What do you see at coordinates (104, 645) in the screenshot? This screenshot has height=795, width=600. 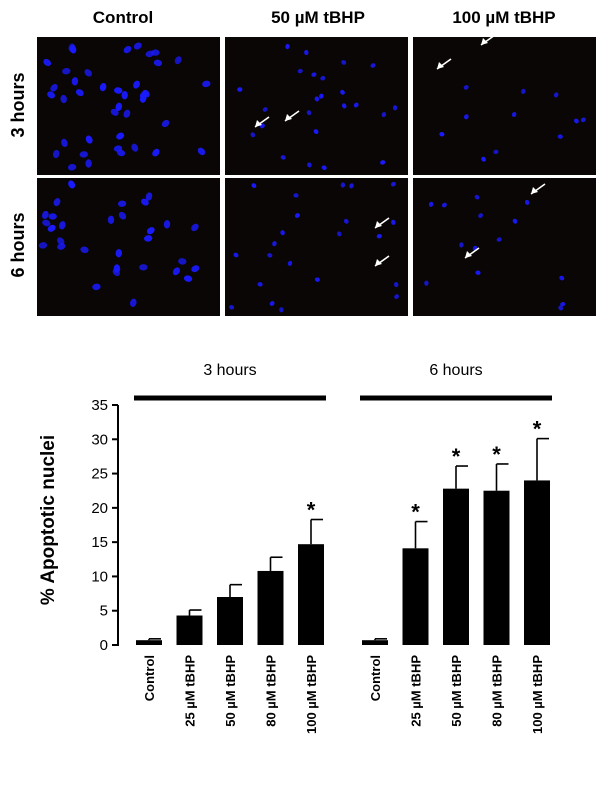 I see `y-tick-label: 0` at bounding box center [104, 645].